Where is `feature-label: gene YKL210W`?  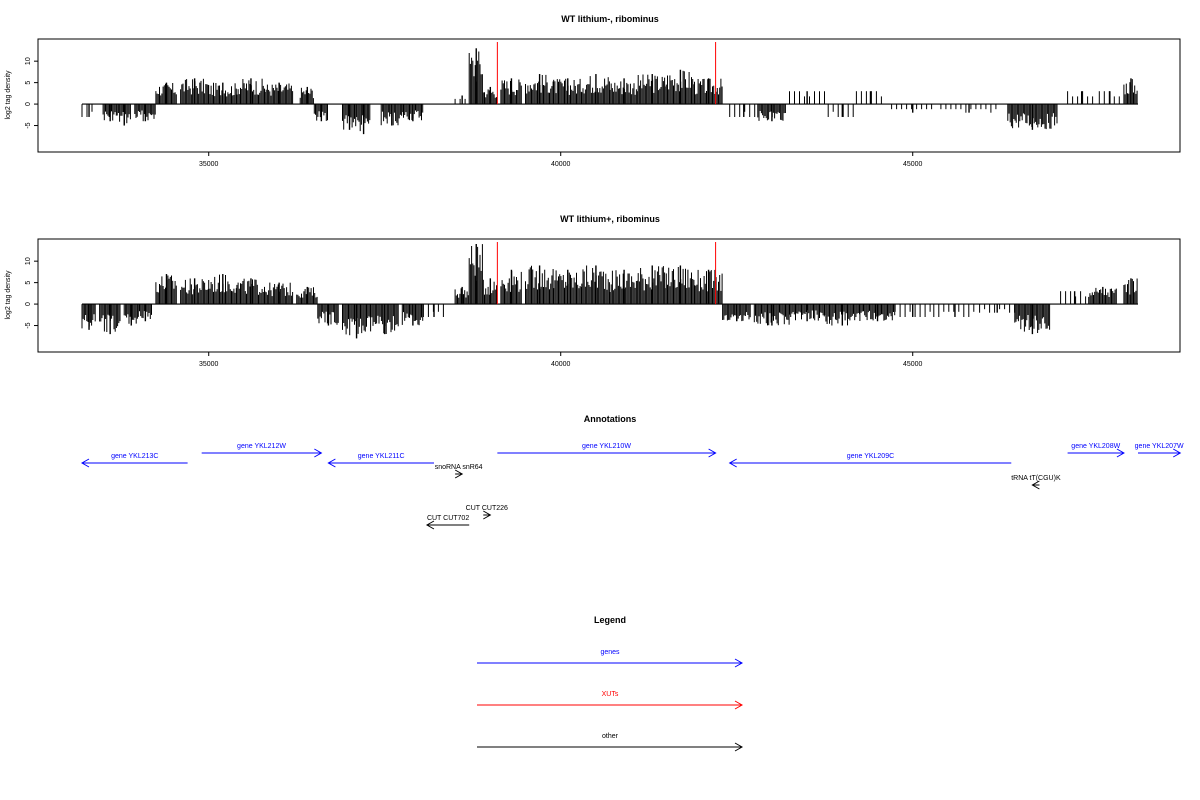 feature-label: gene YKL210W is located at coordinates (606, 446).